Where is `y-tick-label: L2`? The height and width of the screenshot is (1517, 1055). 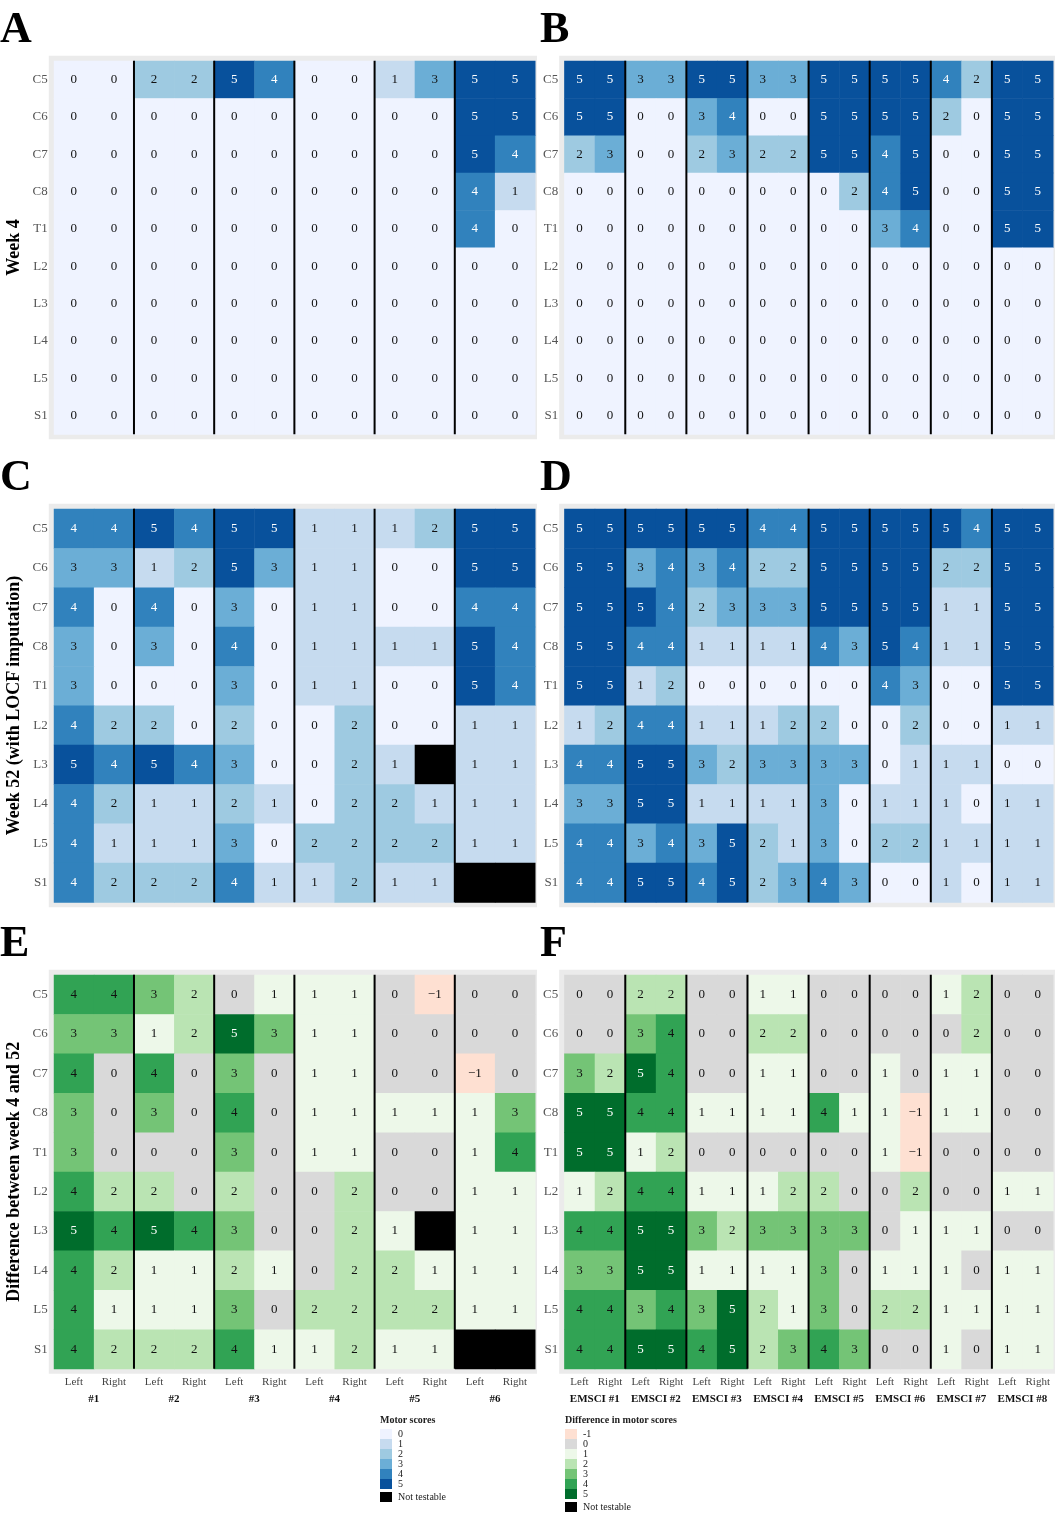
y-tick-label: L2 is located at coordinates (40, 1190).